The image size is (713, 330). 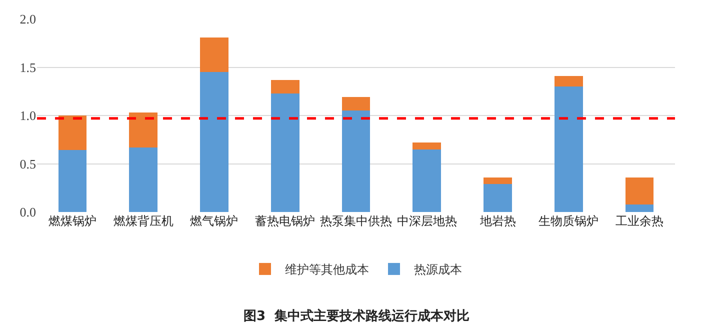 What do you see at coordinates (640, 221) in the screenshot?
I see `x-tick-label: 工业余热` at bounding box center [640, 221].